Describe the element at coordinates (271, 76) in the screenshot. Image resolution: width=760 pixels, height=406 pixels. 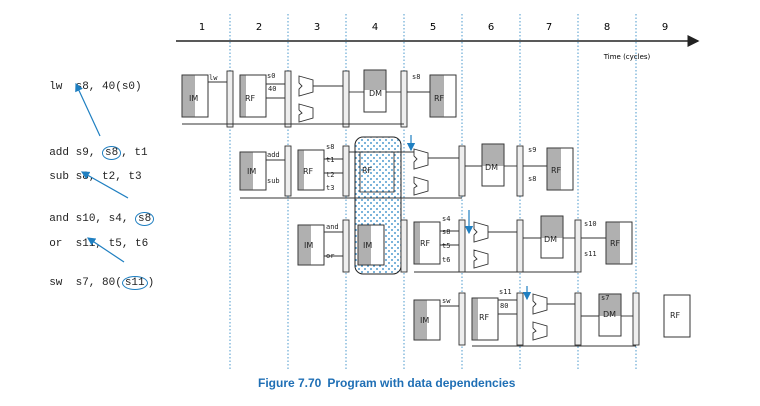
I see `pipe-label: s0` at that location.